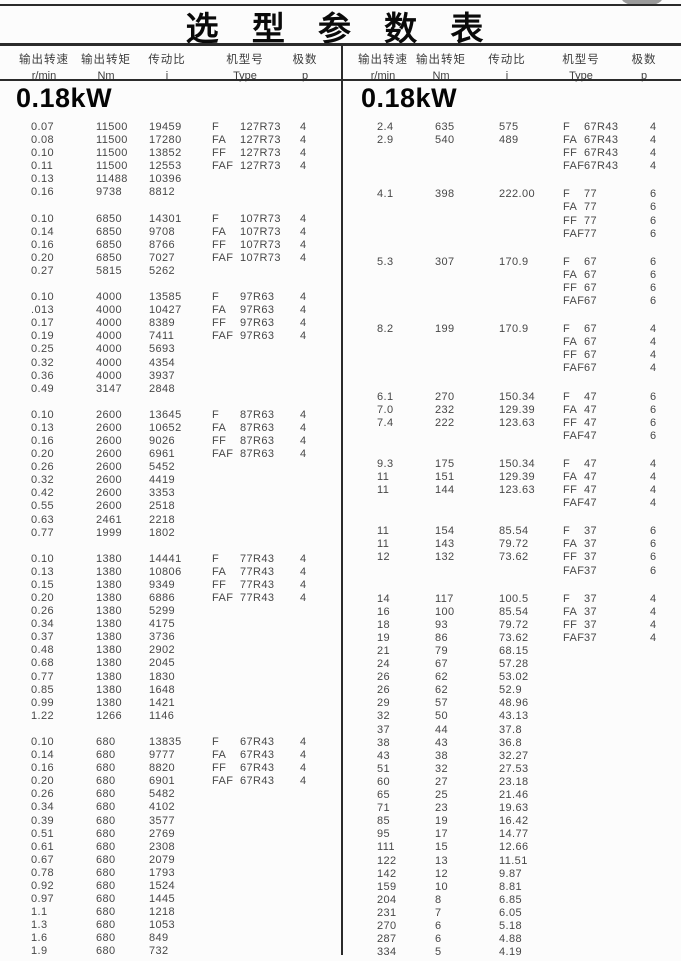 Image resolution: width=681 pixels, height=961 pixels. Describe the element at coordinates (529, 368) in the screenshot. I see `table-row: FAF 67 4` at that location.